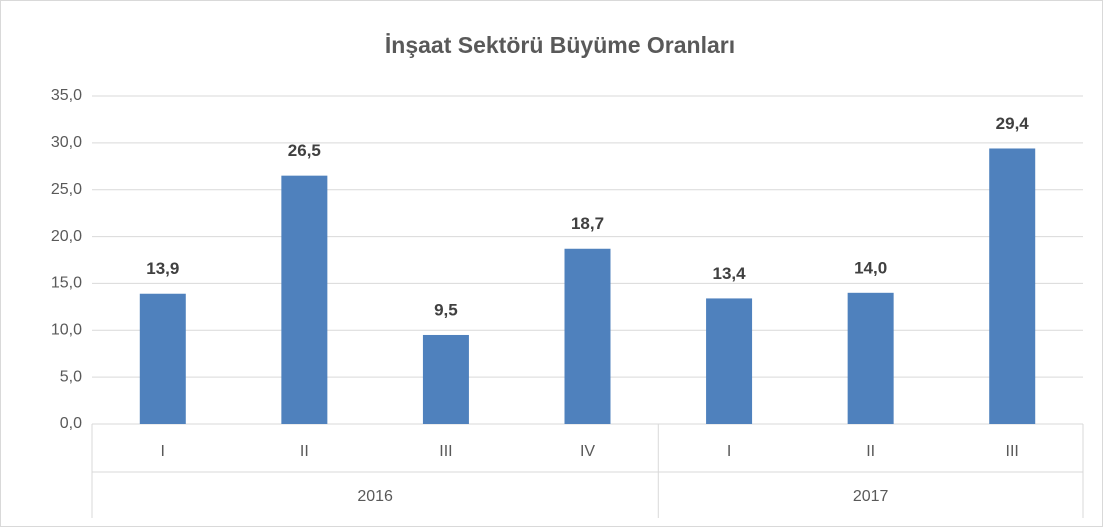 The image size is (1103, 527). What do you see at coordinates (871, 496) in the screenshot?
I see `group-label: 2017` at bounding box center [871, 496].